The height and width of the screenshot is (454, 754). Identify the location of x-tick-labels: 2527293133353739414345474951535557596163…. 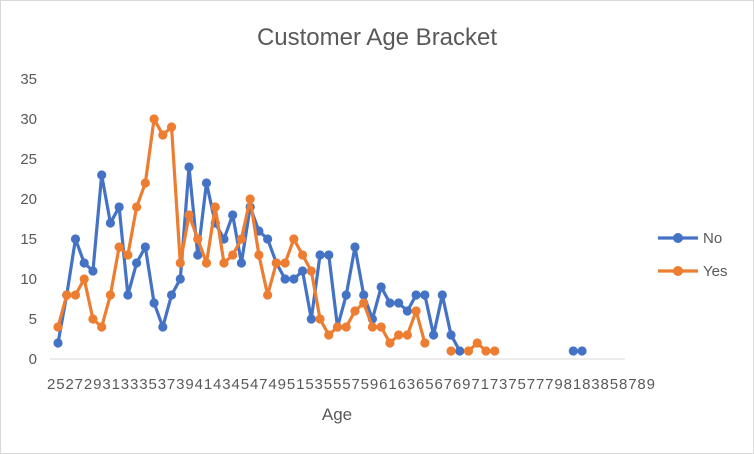
(351, 384).